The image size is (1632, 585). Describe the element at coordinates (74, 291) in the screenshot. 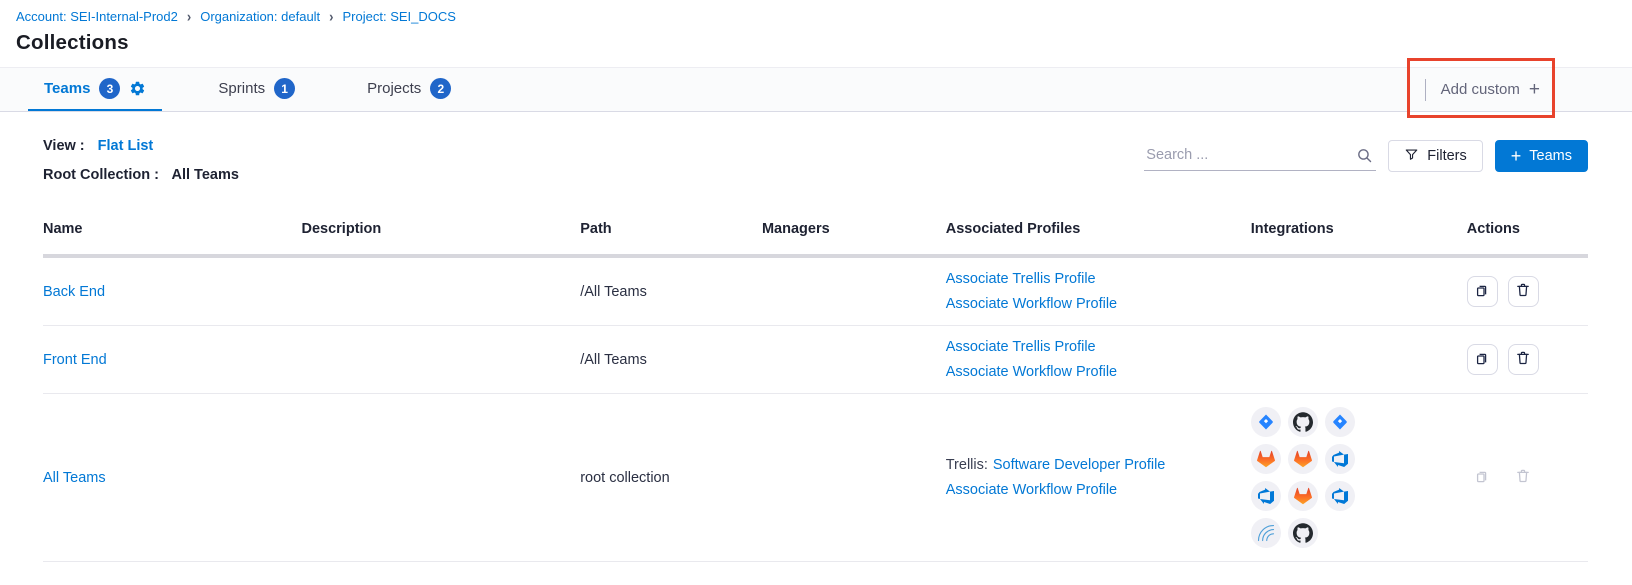

I see `collection-name-link: Back End` at that location.